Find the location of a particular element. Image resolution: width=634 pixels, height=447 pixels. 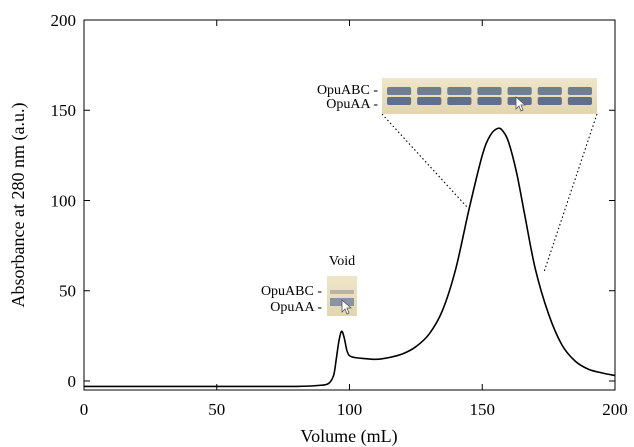

cursor-icon is located at coordinates (521, 104).